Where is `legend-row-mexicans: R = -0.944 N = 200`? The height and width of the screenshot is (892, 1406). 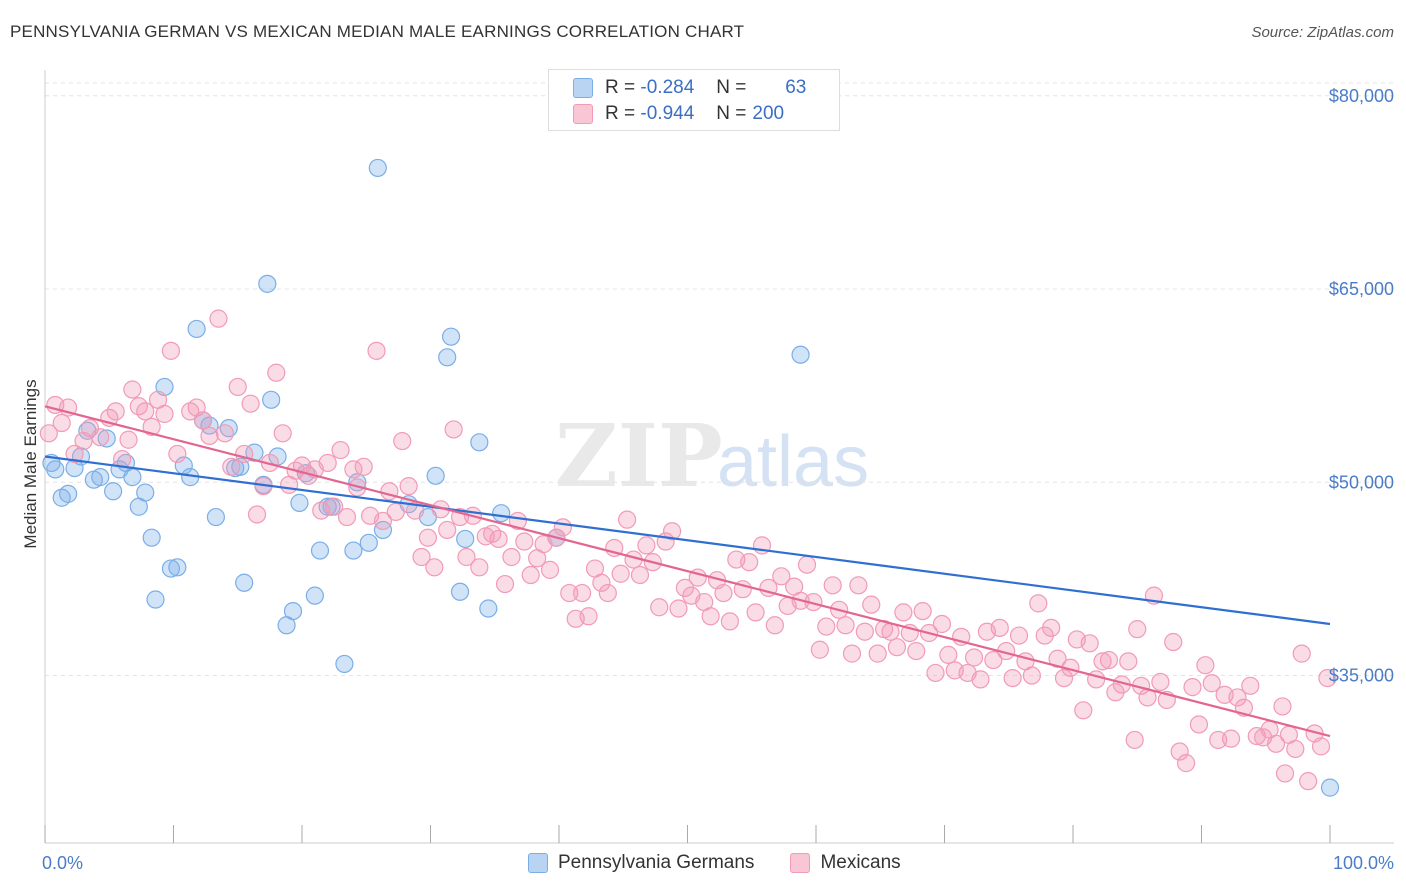
legend-row-mexicans: R = -0.944 N = 200 is located at coordinates (678, 114).